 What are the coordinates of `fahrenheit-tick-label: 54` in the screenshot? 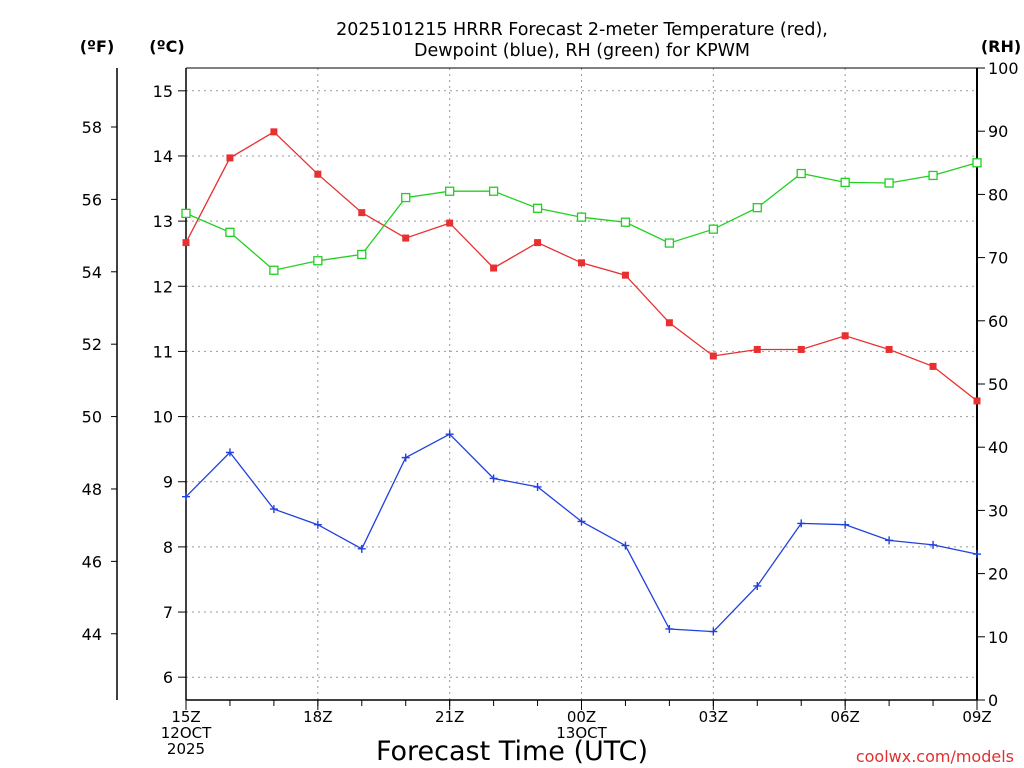 It's located at (92, 272).